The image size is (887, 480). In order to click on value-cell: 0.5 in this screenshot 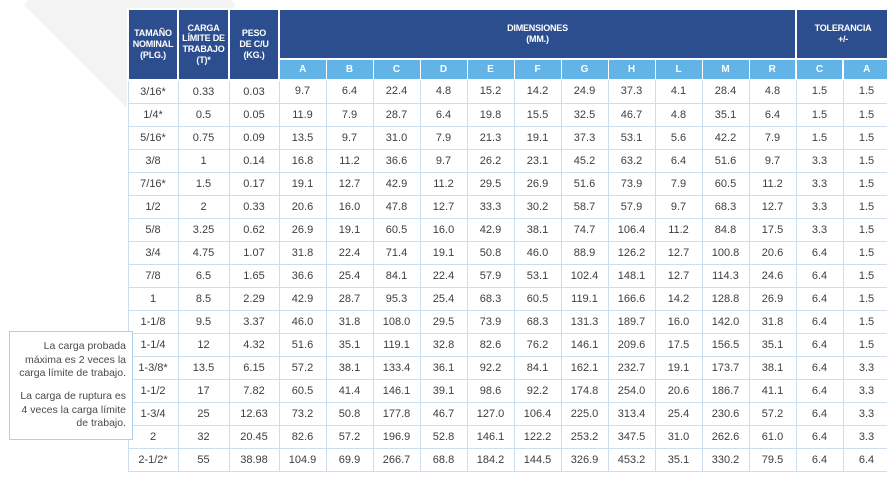, I will do `click(203, 114)`.